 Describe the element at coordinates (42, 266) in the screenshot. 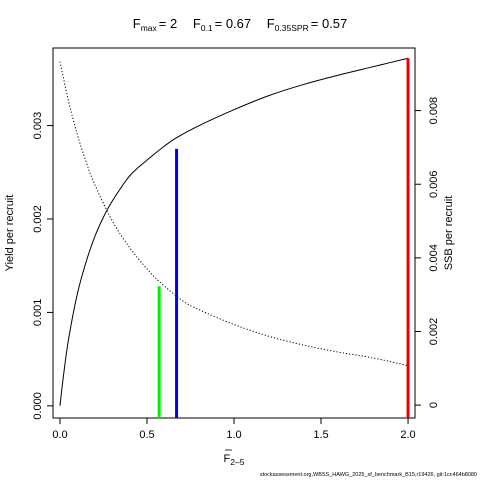

I see `y-axis-left: 0.000 0.001 0.002 0.003` at that location.